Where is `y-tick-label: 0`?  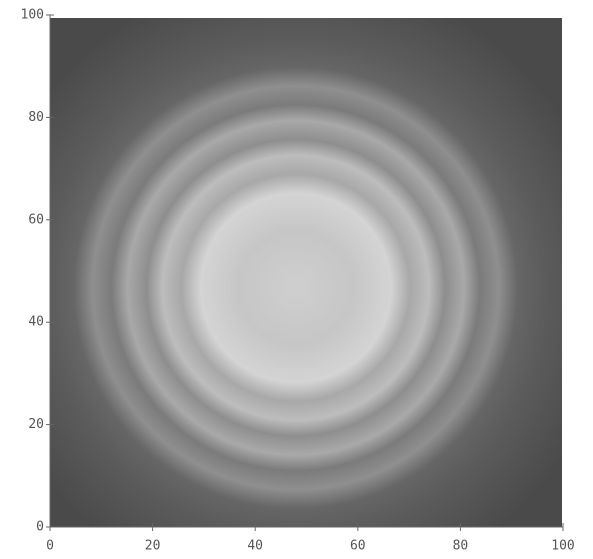 y-tick-label: 0 is located at coordinates (40, 527).